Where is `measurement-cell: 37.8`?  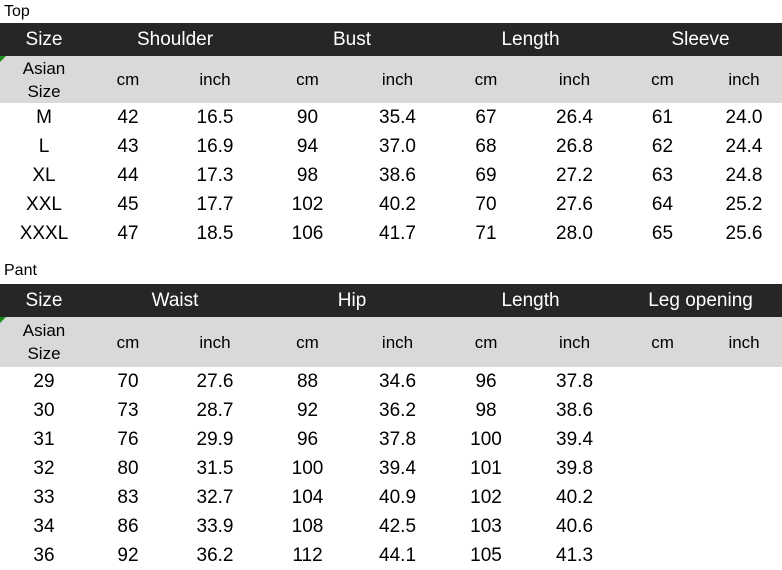 measurement-cell: 37.8 is located at coordinates (575, 381).